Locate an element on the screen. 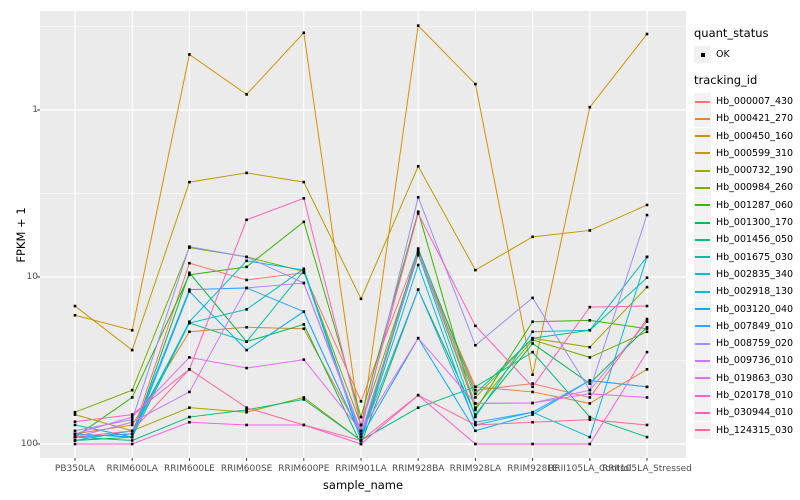  legend-item-label: Hb_001300_170 is located at coordinates (755, 223).